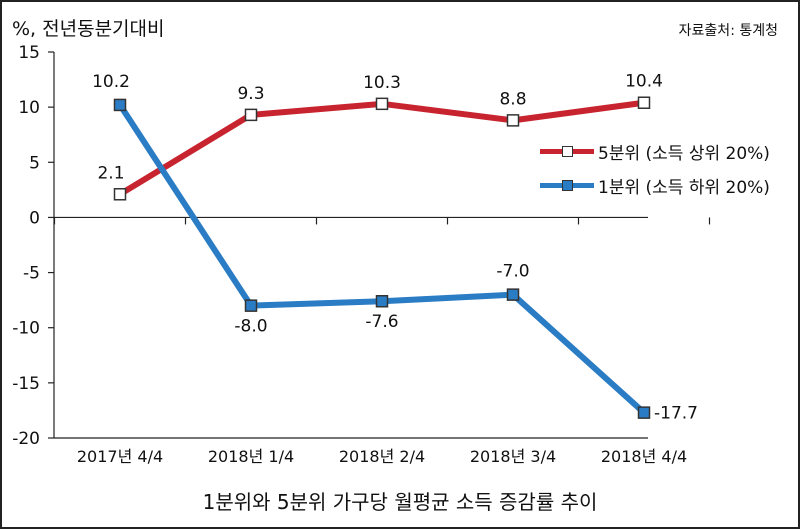 This screenshot has height=529, width=800. What do you see at coordinates (513, 456) in the screenshot?
I see `x-tick-label: 2018년 3/4` at bounding box center [513, 456].